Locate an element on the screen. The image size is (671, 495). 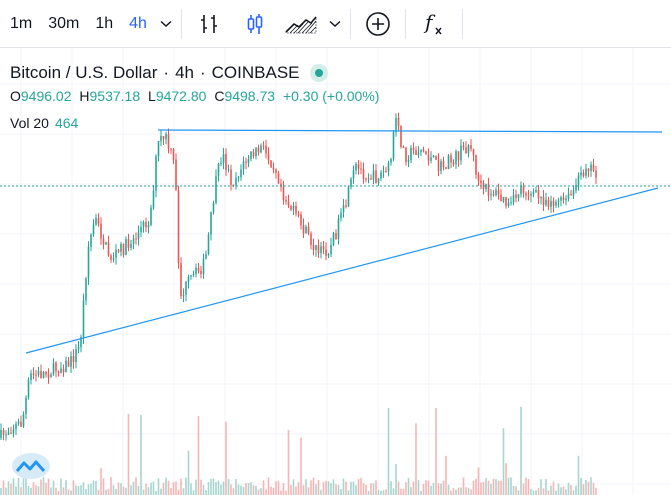
timeframe-dropdown-button is located at coordinates (166, 24).